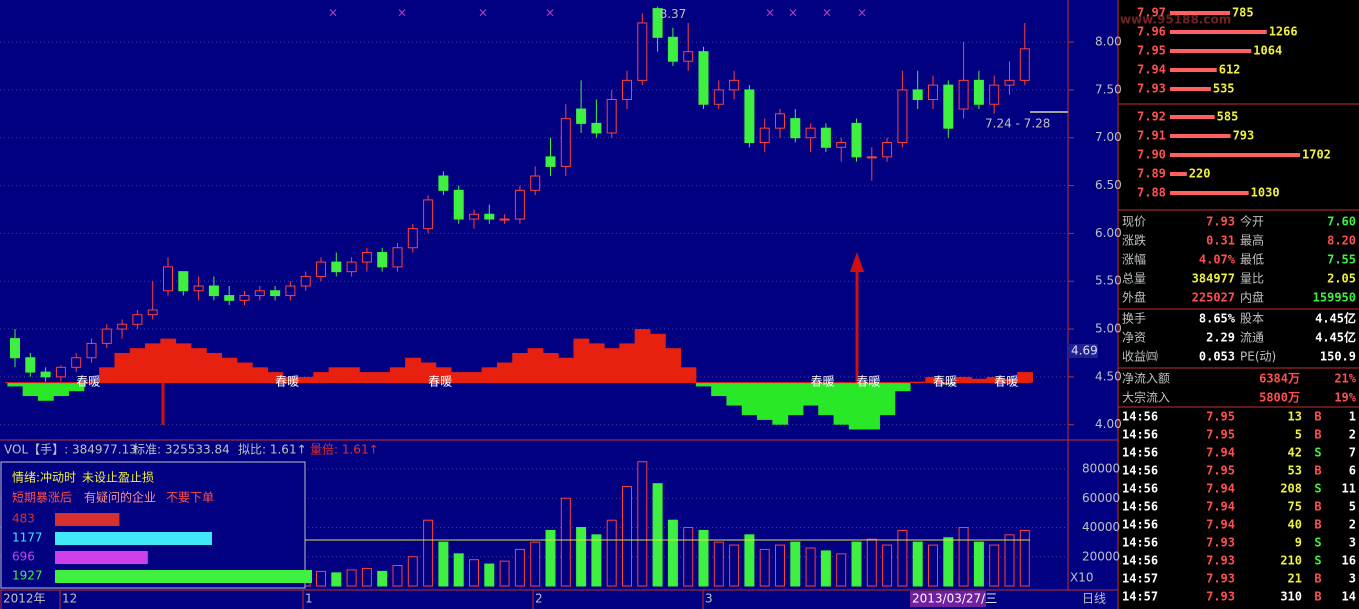  Describe the element at coordinates (1220, 241) in the screenshot. I see `quote-value: 0.31` at that location.